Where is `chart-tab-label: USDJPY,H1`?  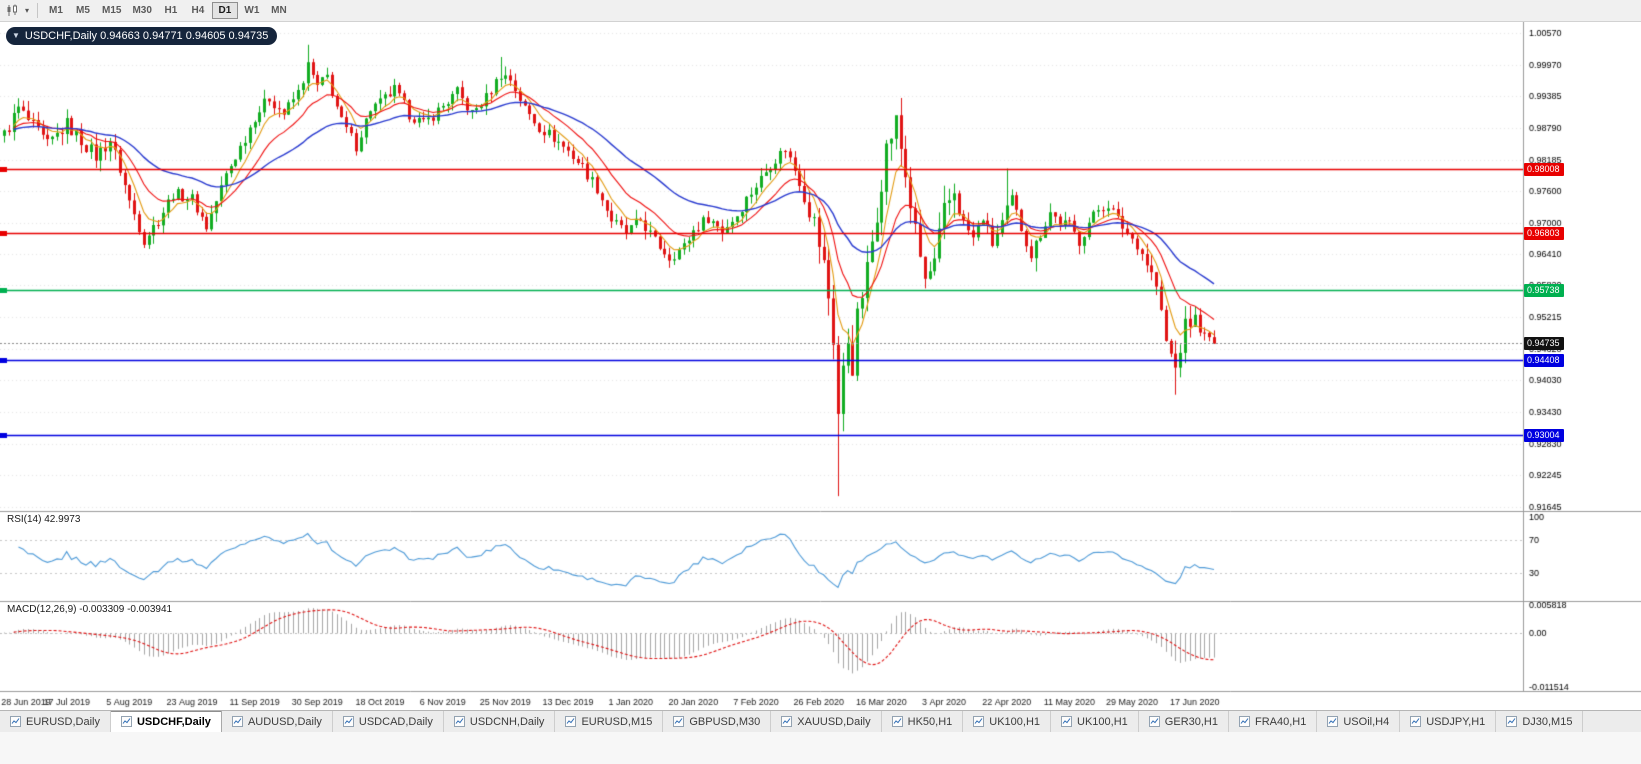 chart-tab-label: USDJPY,H1 is located at coordinates (1456, 721).